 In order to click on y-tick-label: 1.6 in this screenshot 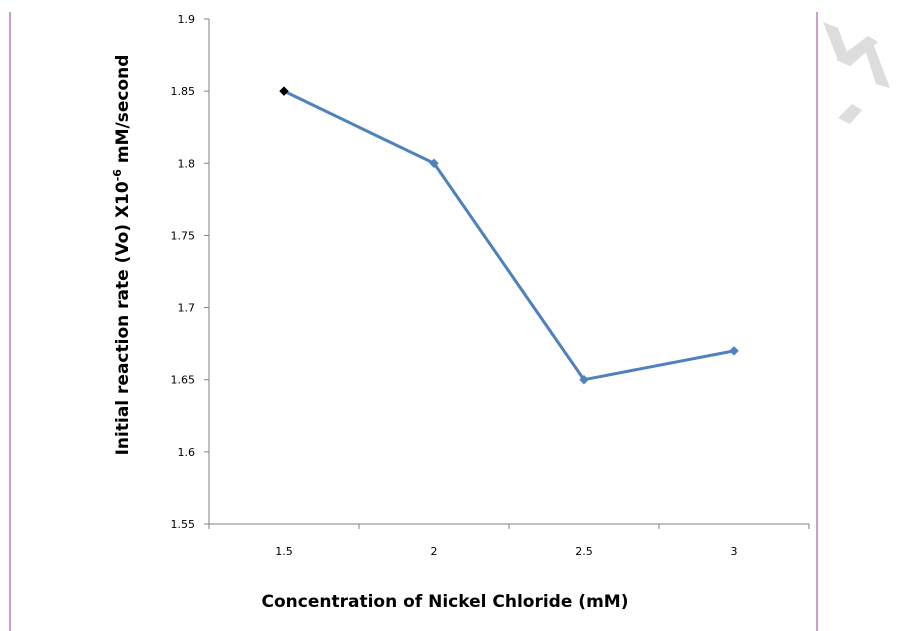, I will do `click(187, 452)`.